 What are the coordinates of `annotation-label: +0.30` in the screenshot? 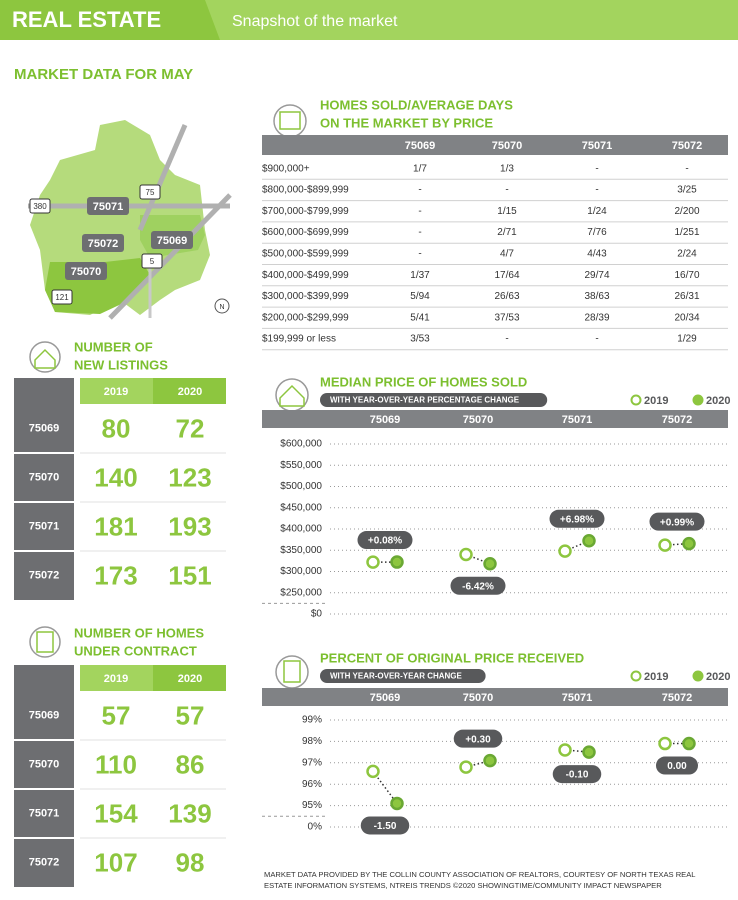 It's located at (478, 739).